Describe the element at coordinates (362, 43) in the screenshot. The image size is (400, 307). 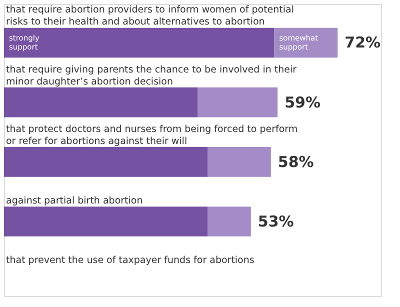
I see `text: 72%` at that location.